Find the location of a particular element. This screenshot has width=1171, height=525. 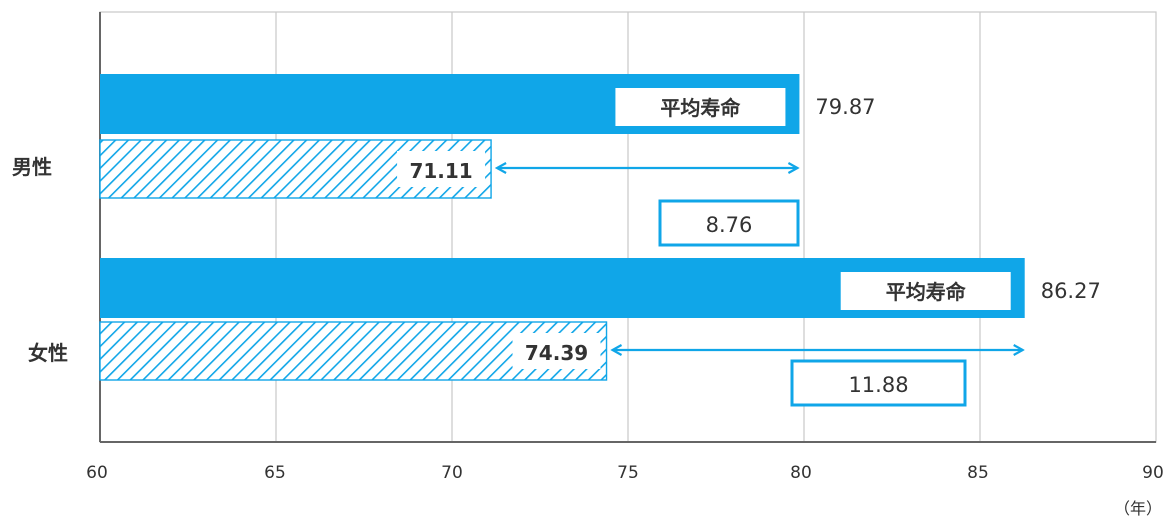

value-box-healthy-female is located at coordinates (556, 351).